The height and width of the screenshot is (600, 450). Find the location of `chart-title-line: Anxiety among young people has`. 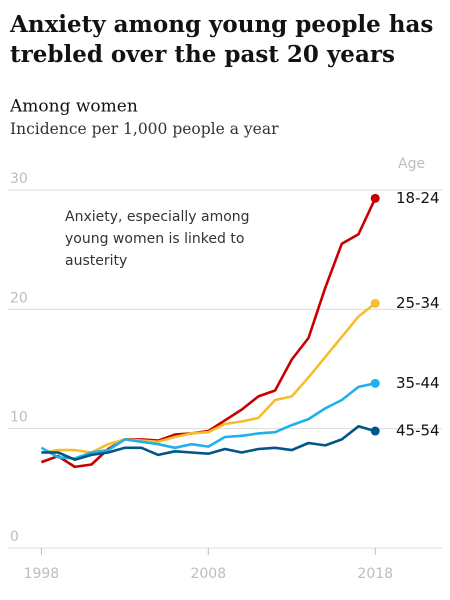

chart-title-line: Anxiety among young people has is located at coordinates (221, 24).